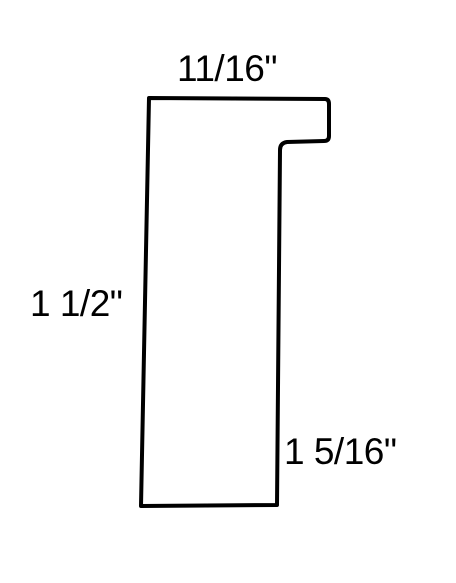  I want to click on left-height-dimension-label: 1 1/2", so click(76, 303).